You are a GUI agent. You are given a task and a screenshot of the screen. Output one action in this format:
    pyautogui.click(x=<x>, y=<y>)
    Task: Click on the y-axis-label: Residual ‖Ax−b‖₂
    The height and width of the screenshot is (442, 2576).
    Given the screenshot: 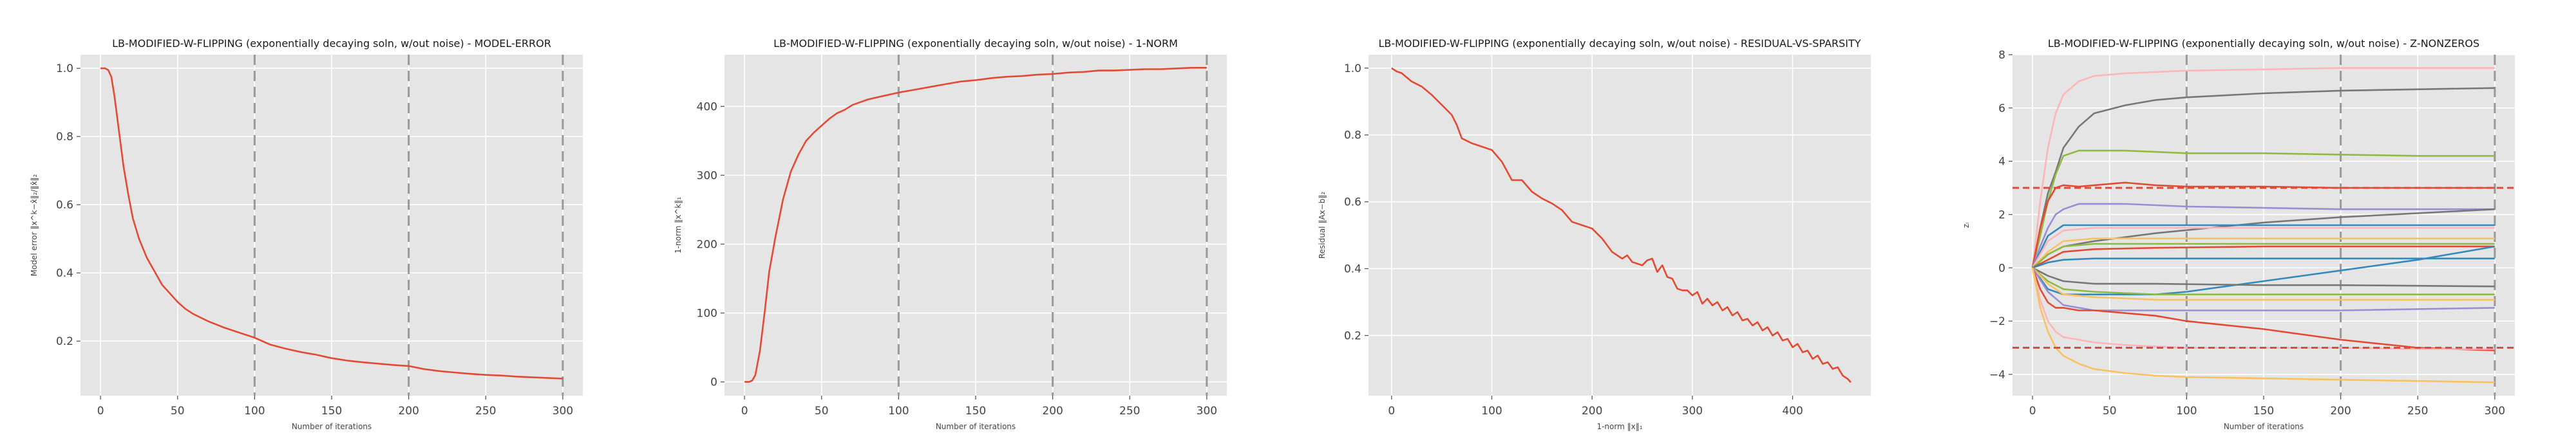 What is the action you would take?
    pyautogui.click(x=1322, y=225)
    